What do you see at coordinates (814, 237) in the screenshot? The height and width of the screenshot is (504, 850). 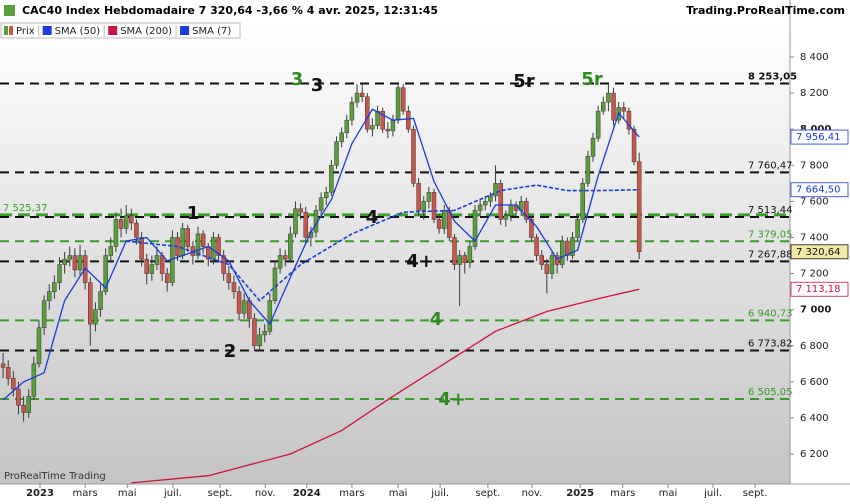 I see `y-tick-label: 7 400` at bounding box center [814, 237].